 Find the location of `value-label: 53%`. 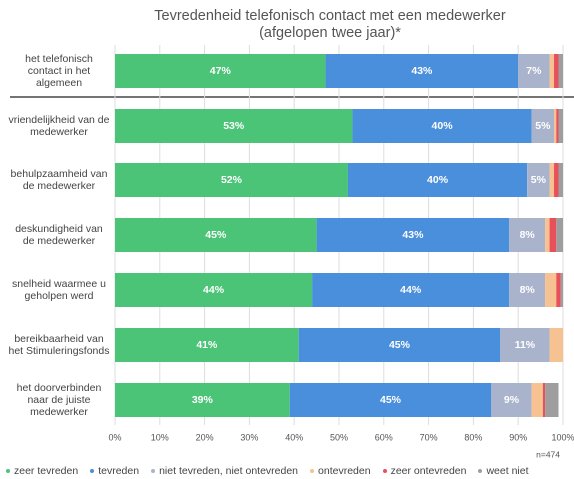

value-label: 53% is located at coordinates (234, 126).